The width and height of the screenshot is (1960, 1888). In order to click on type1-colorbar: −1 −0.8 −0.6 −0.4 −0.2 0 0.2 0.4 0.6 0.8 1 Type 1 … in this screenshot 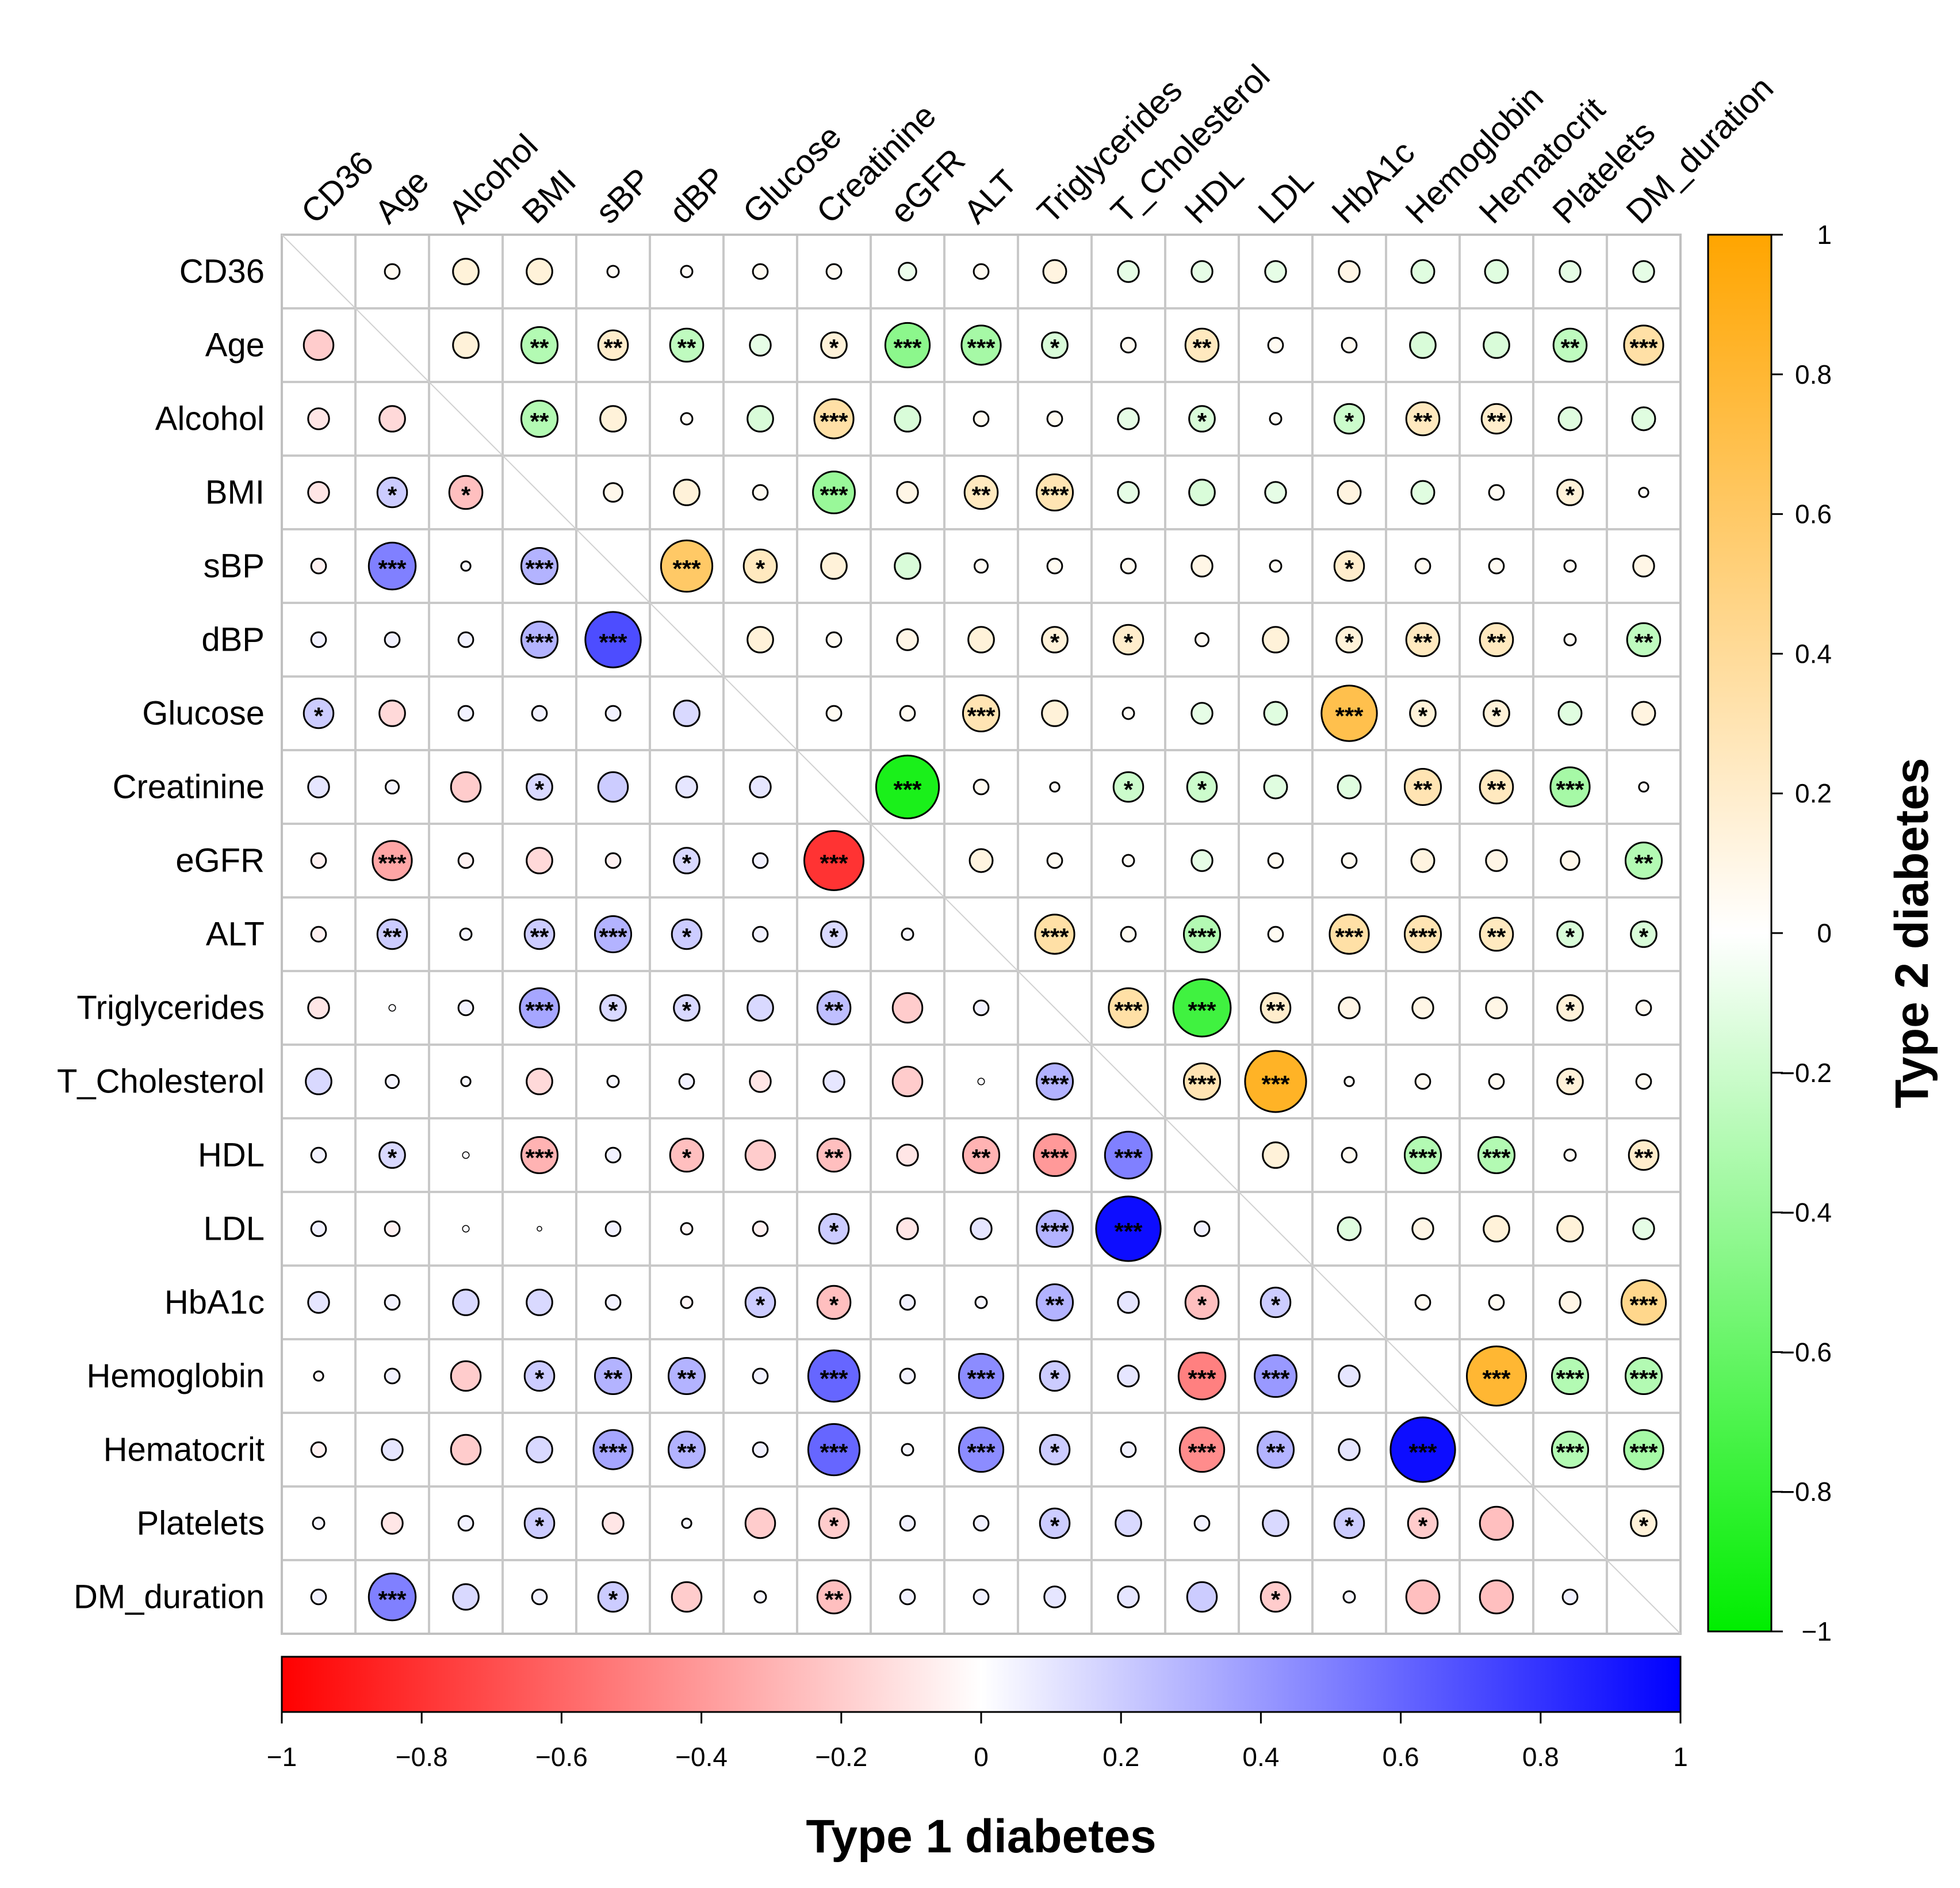, I will do `click(977, 1759)`.